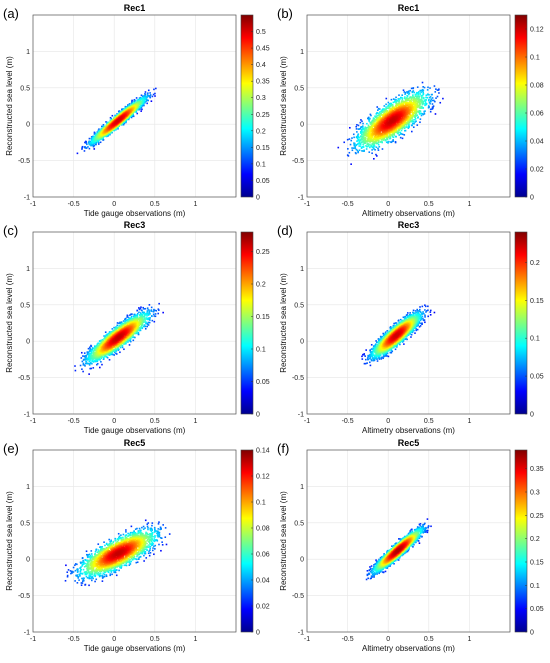 This screenshot has height=663, width=550. What do you see at coordinates (28, 125) in the screenshot?
I see `y-tick-label: 0` at bounding box center [28, 125].